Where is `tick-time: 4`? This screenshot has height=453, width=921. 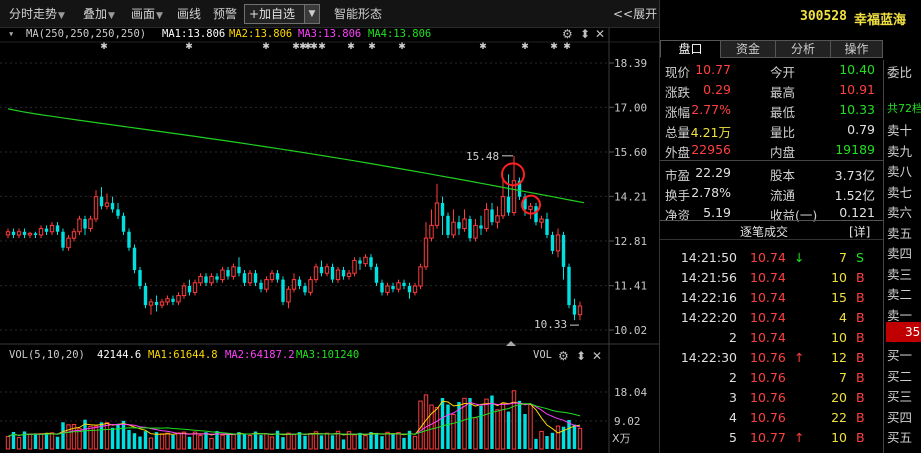 tick-time: 4 is located at coordinates (733, 417).